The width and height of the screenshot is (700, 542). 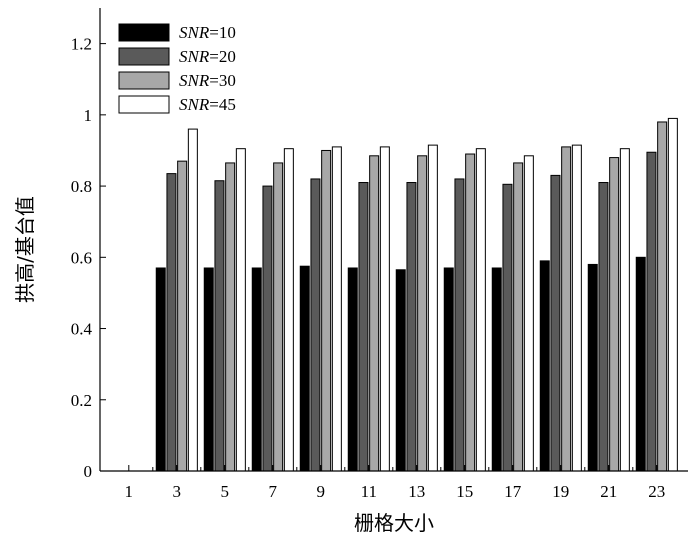 What do you see at coordinates (608, 491) in the screenshot?
I see `x-tick-label: 21` at bounding box center [608, 491].